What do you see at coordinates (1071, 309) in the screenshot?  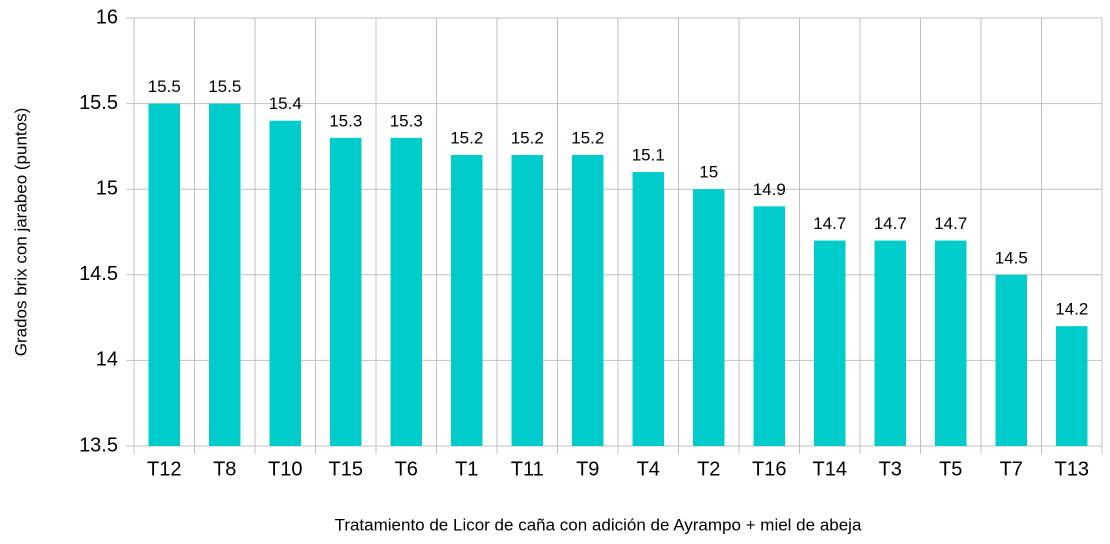 I see `value-label: 14.2` at bounding box center [1071, 309].